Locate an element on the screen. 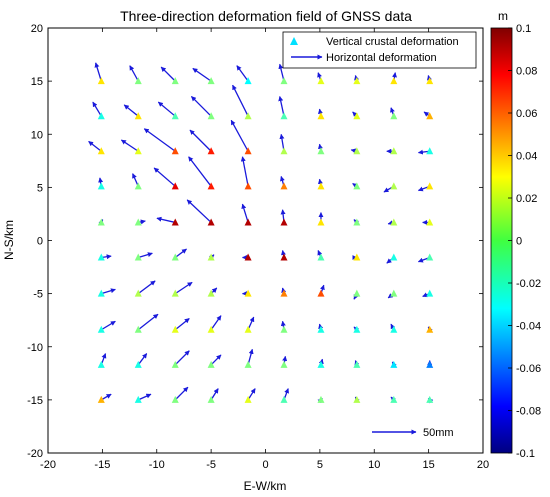  x-tick-label: 20 is located at coordinates (483, 465).